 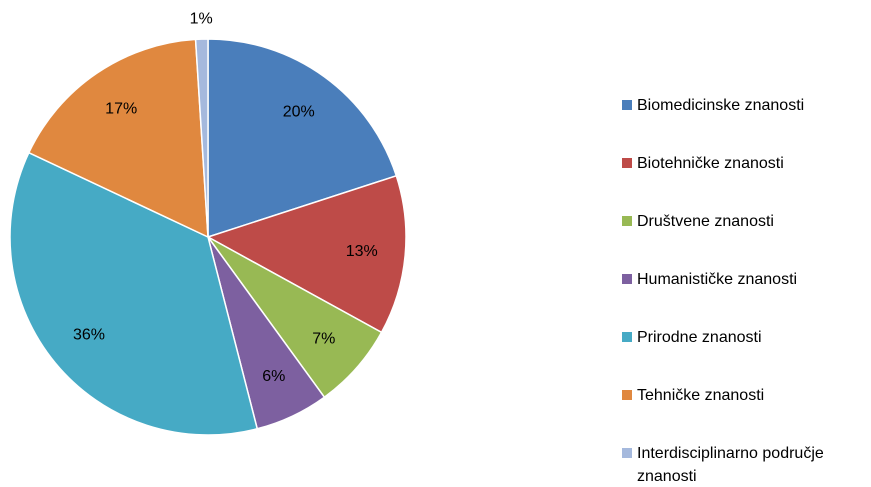 What do you see at coordinates (742, 123) in the screenshot?
I see `legend-item: Biomedicinske znanosti` at bounding box center [742, 123].